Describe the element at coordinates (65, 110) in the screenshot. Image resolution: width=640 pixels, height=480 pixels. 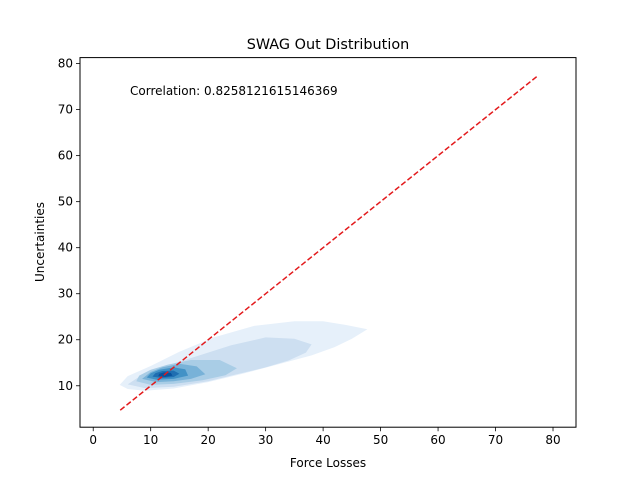
I see `y-tick-label: 70` at that location.